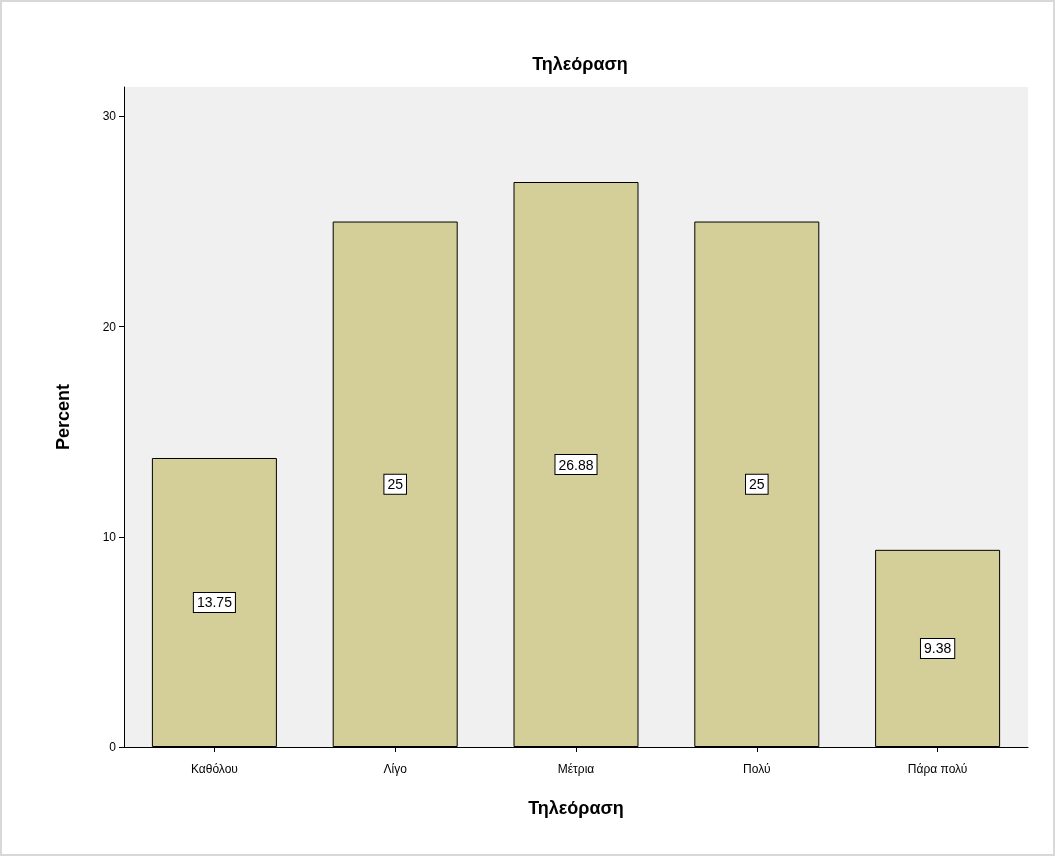 Image resolution: width=1055 pixels, height=856 pixels. I want to click on y-tick-label: 10, so click(109, 536).